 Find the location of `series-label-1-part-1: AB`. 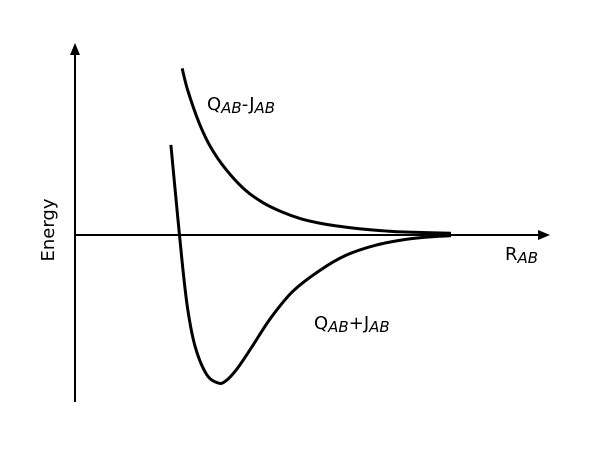

series-label-1-part-1: AB is located at coordinates (338, 327).